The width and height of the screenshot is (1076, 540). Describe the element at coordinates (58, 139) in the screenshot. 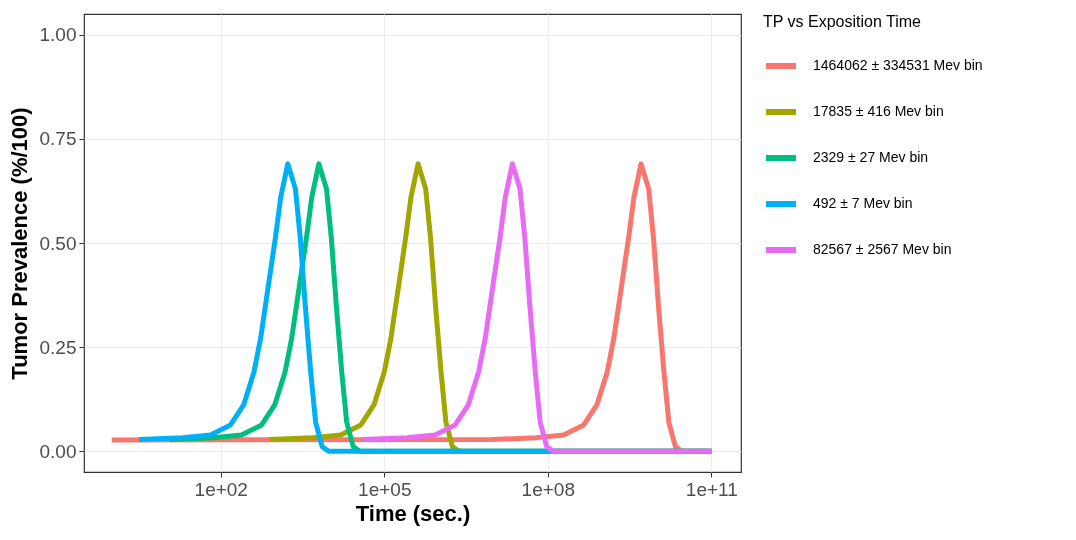

I see `y-tick-label: 0.75` at that location.